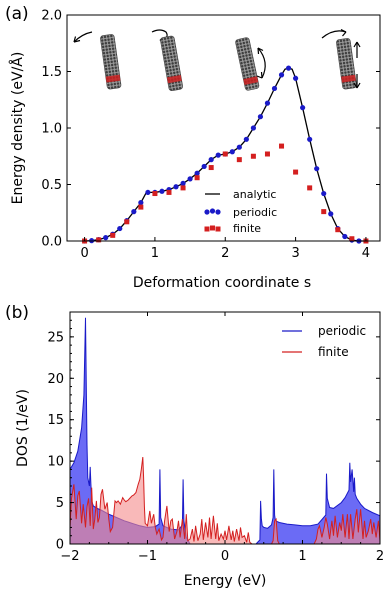 This screenshot has height=595, width=385. I want to click on bent-tube-icon, so click(97, 60).